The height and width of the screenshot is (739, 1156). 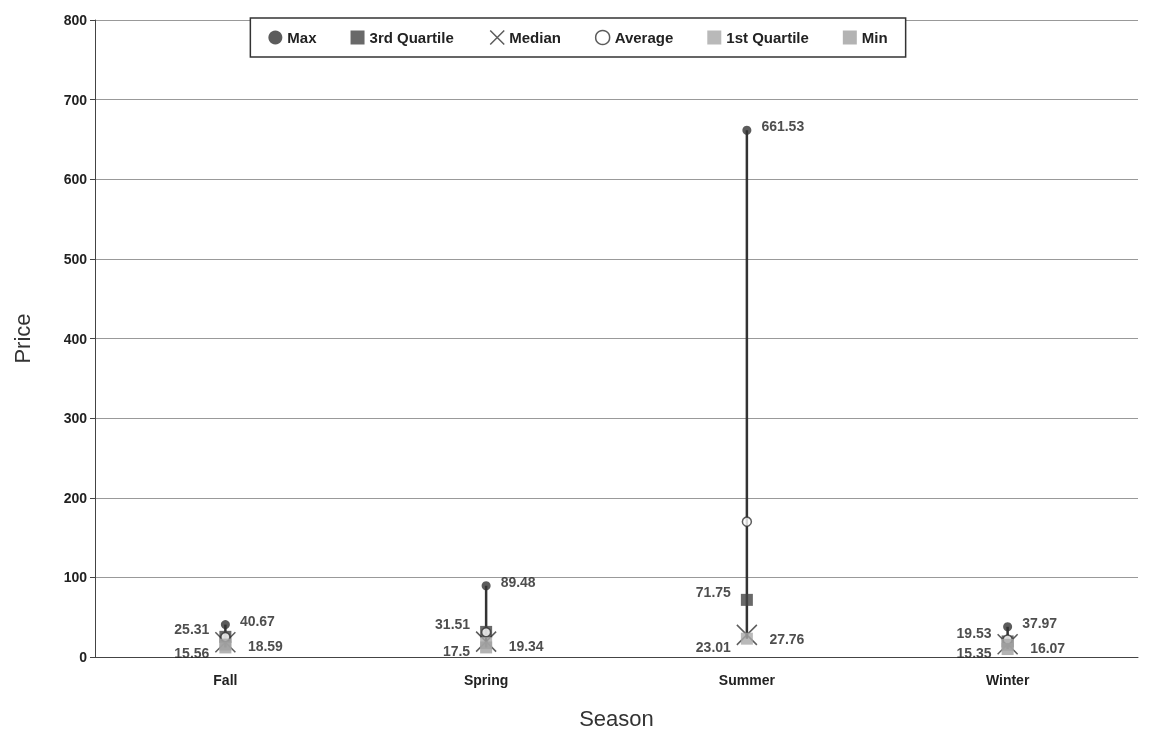 What do you see at coordinates (192, 628) in the screenshot?
I see `data-label: 25.31` at bounding box center [192, 628].